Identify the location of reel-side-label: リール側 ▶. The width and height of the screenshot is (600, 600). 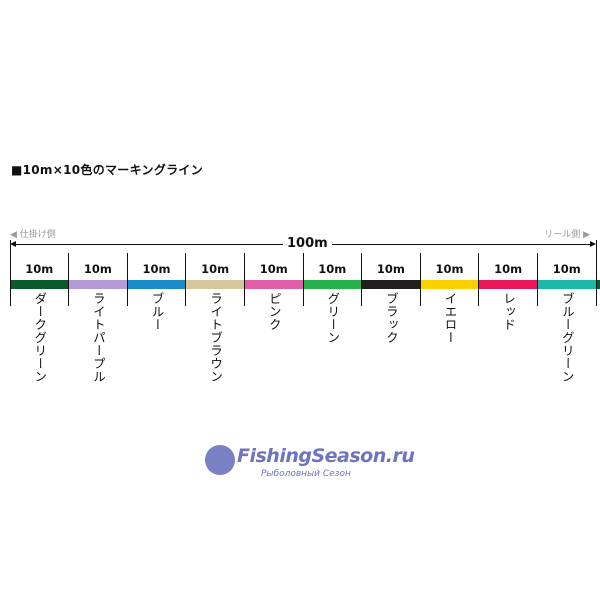
(567, 235).